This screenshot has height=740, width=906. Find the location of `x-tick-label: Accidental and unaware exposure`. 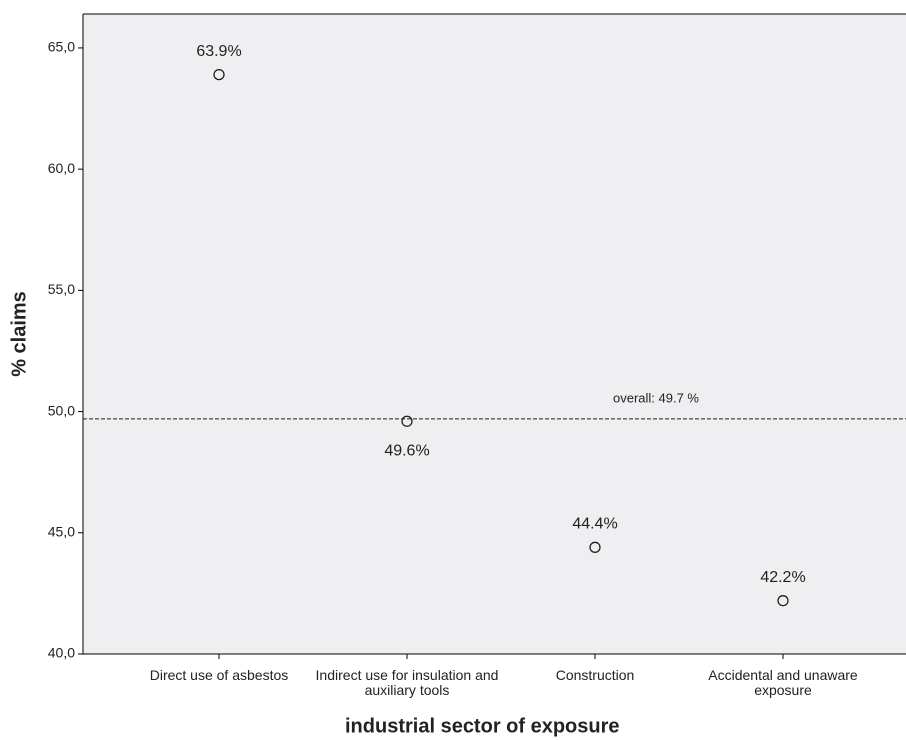

x-tick-label: Accidental and unaware exposure is located at coordinates (783, 682).